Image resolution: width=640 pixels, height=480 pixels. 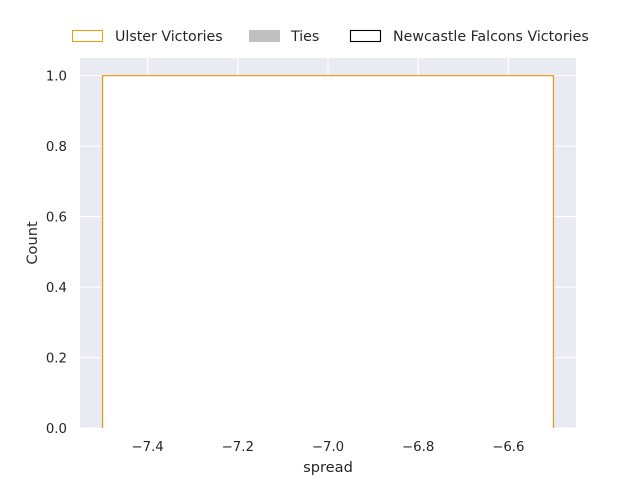 What do you see at coordinates (56, 429) in the screenshot?
I see `y-tick-label: 0.0` at bounding box center [56, 429].